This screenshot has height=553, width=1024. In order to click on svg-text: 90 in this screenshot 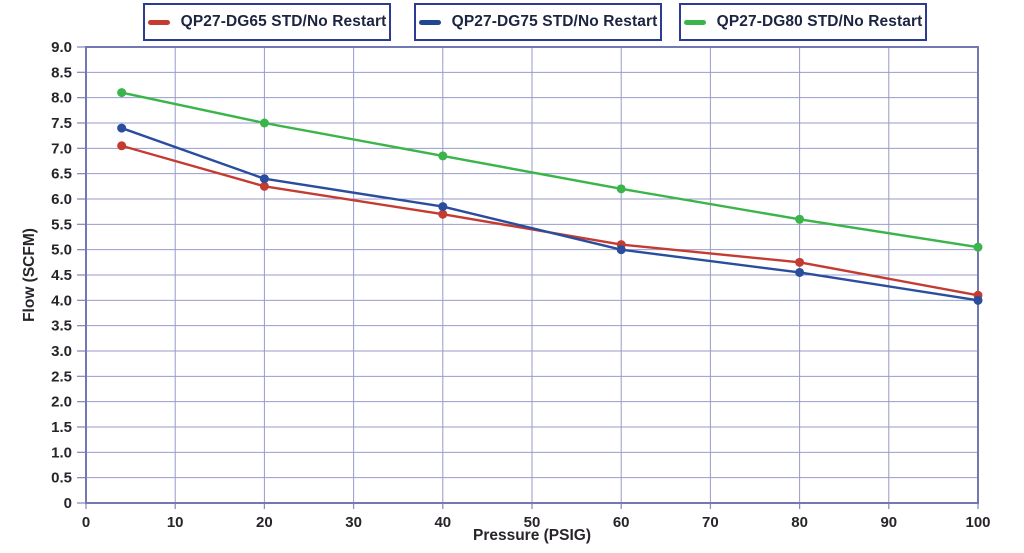, I will do `click(888, 522)`.